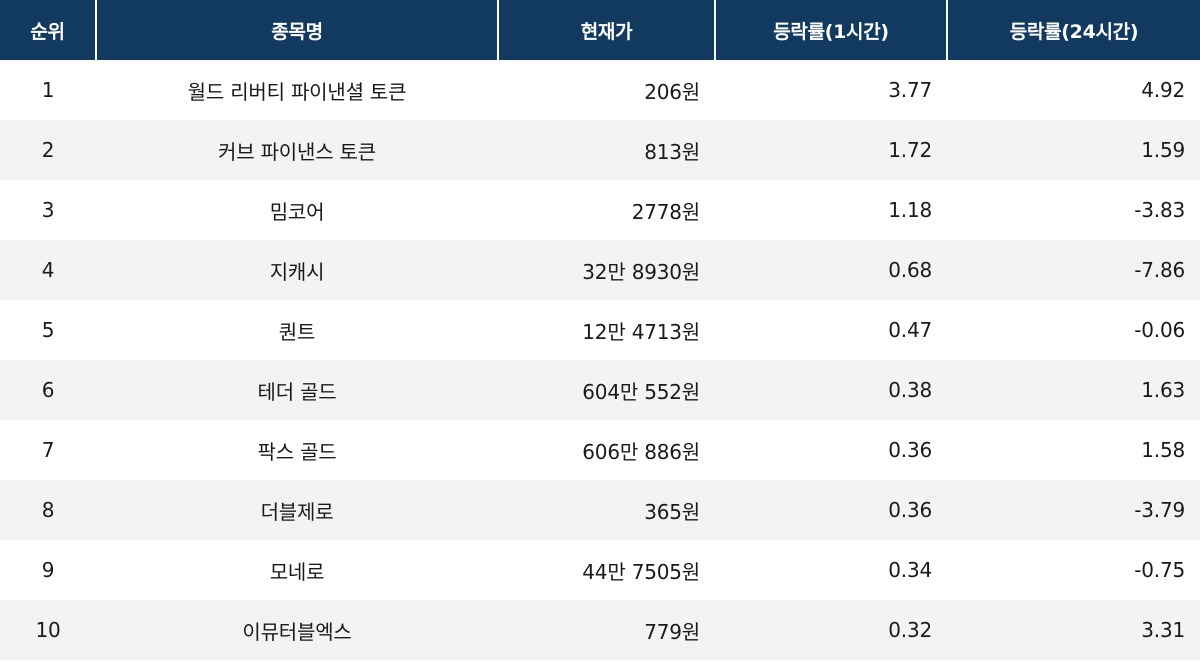  I want to click on cell-coin-name: 모네로, so click(297, 571).